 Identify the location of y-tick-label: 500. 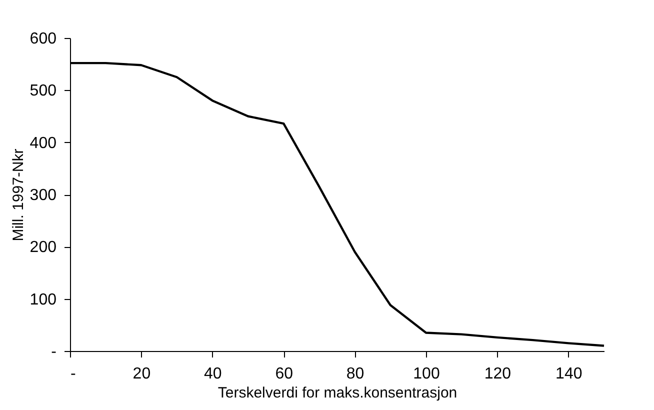
(43, 91).